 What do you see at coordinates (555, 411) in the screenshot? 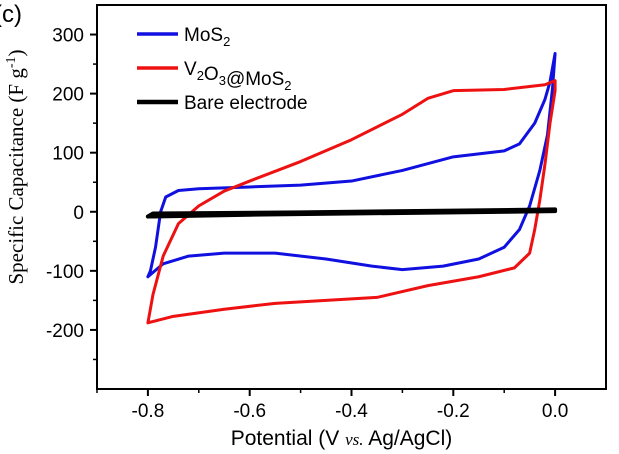
I see `x-tick-label: 0.0` at bounding box center [555, 411].